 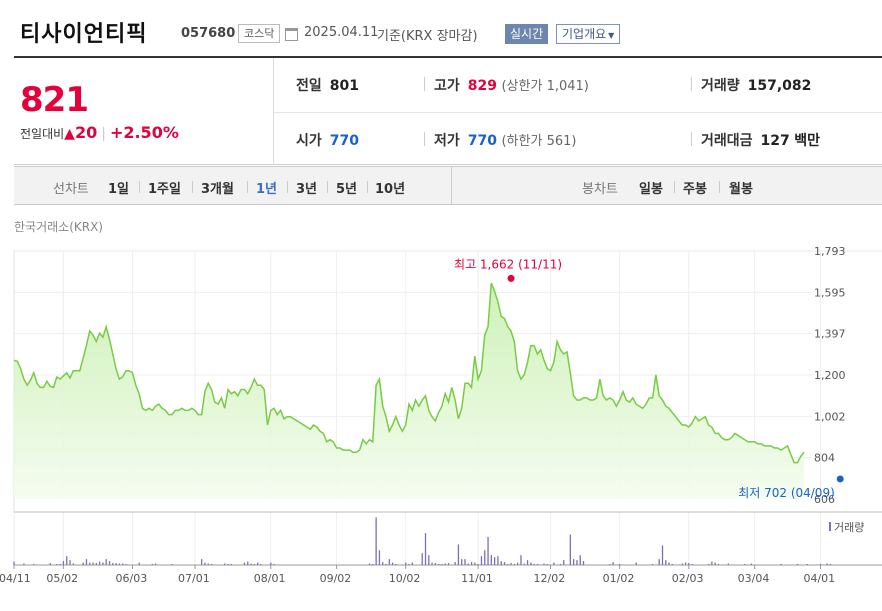 I want to click on upper-limit-value: 1,041, so click(x=565, y=86).